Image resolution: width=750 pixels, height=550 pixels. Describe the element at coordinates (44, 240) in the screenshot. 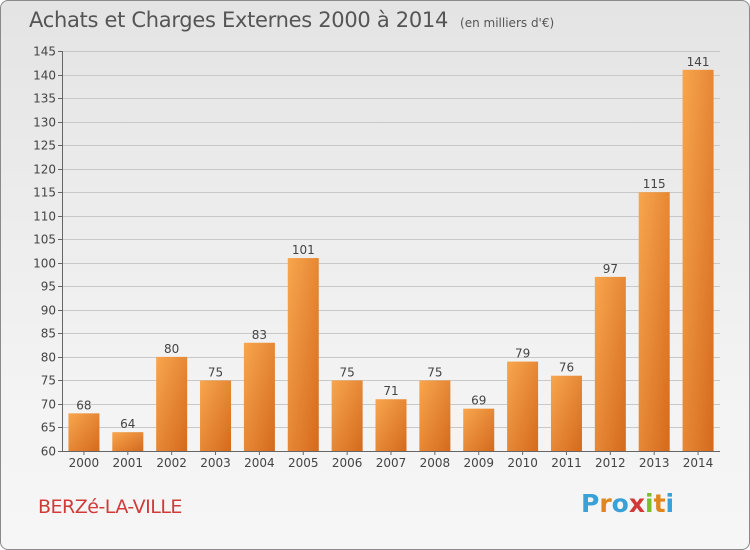

I see `y-tick-label: 105` at that location.